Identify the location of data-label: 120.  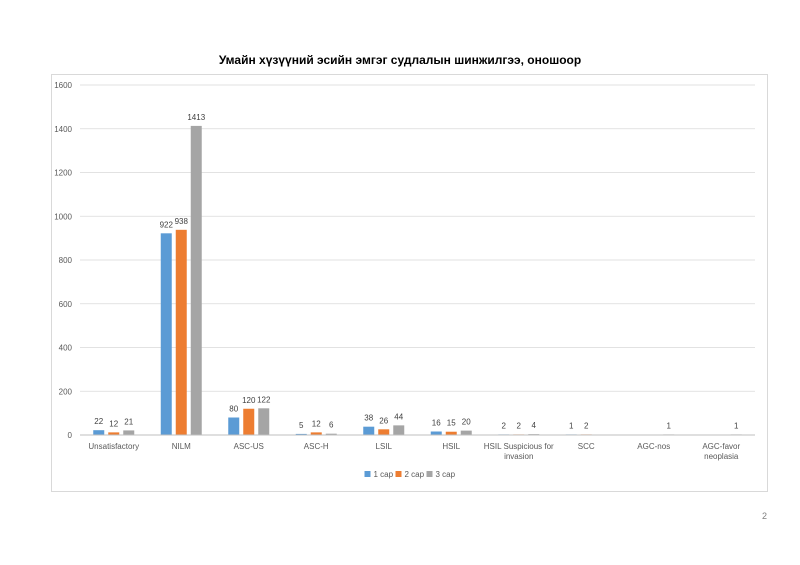
(249, 400).